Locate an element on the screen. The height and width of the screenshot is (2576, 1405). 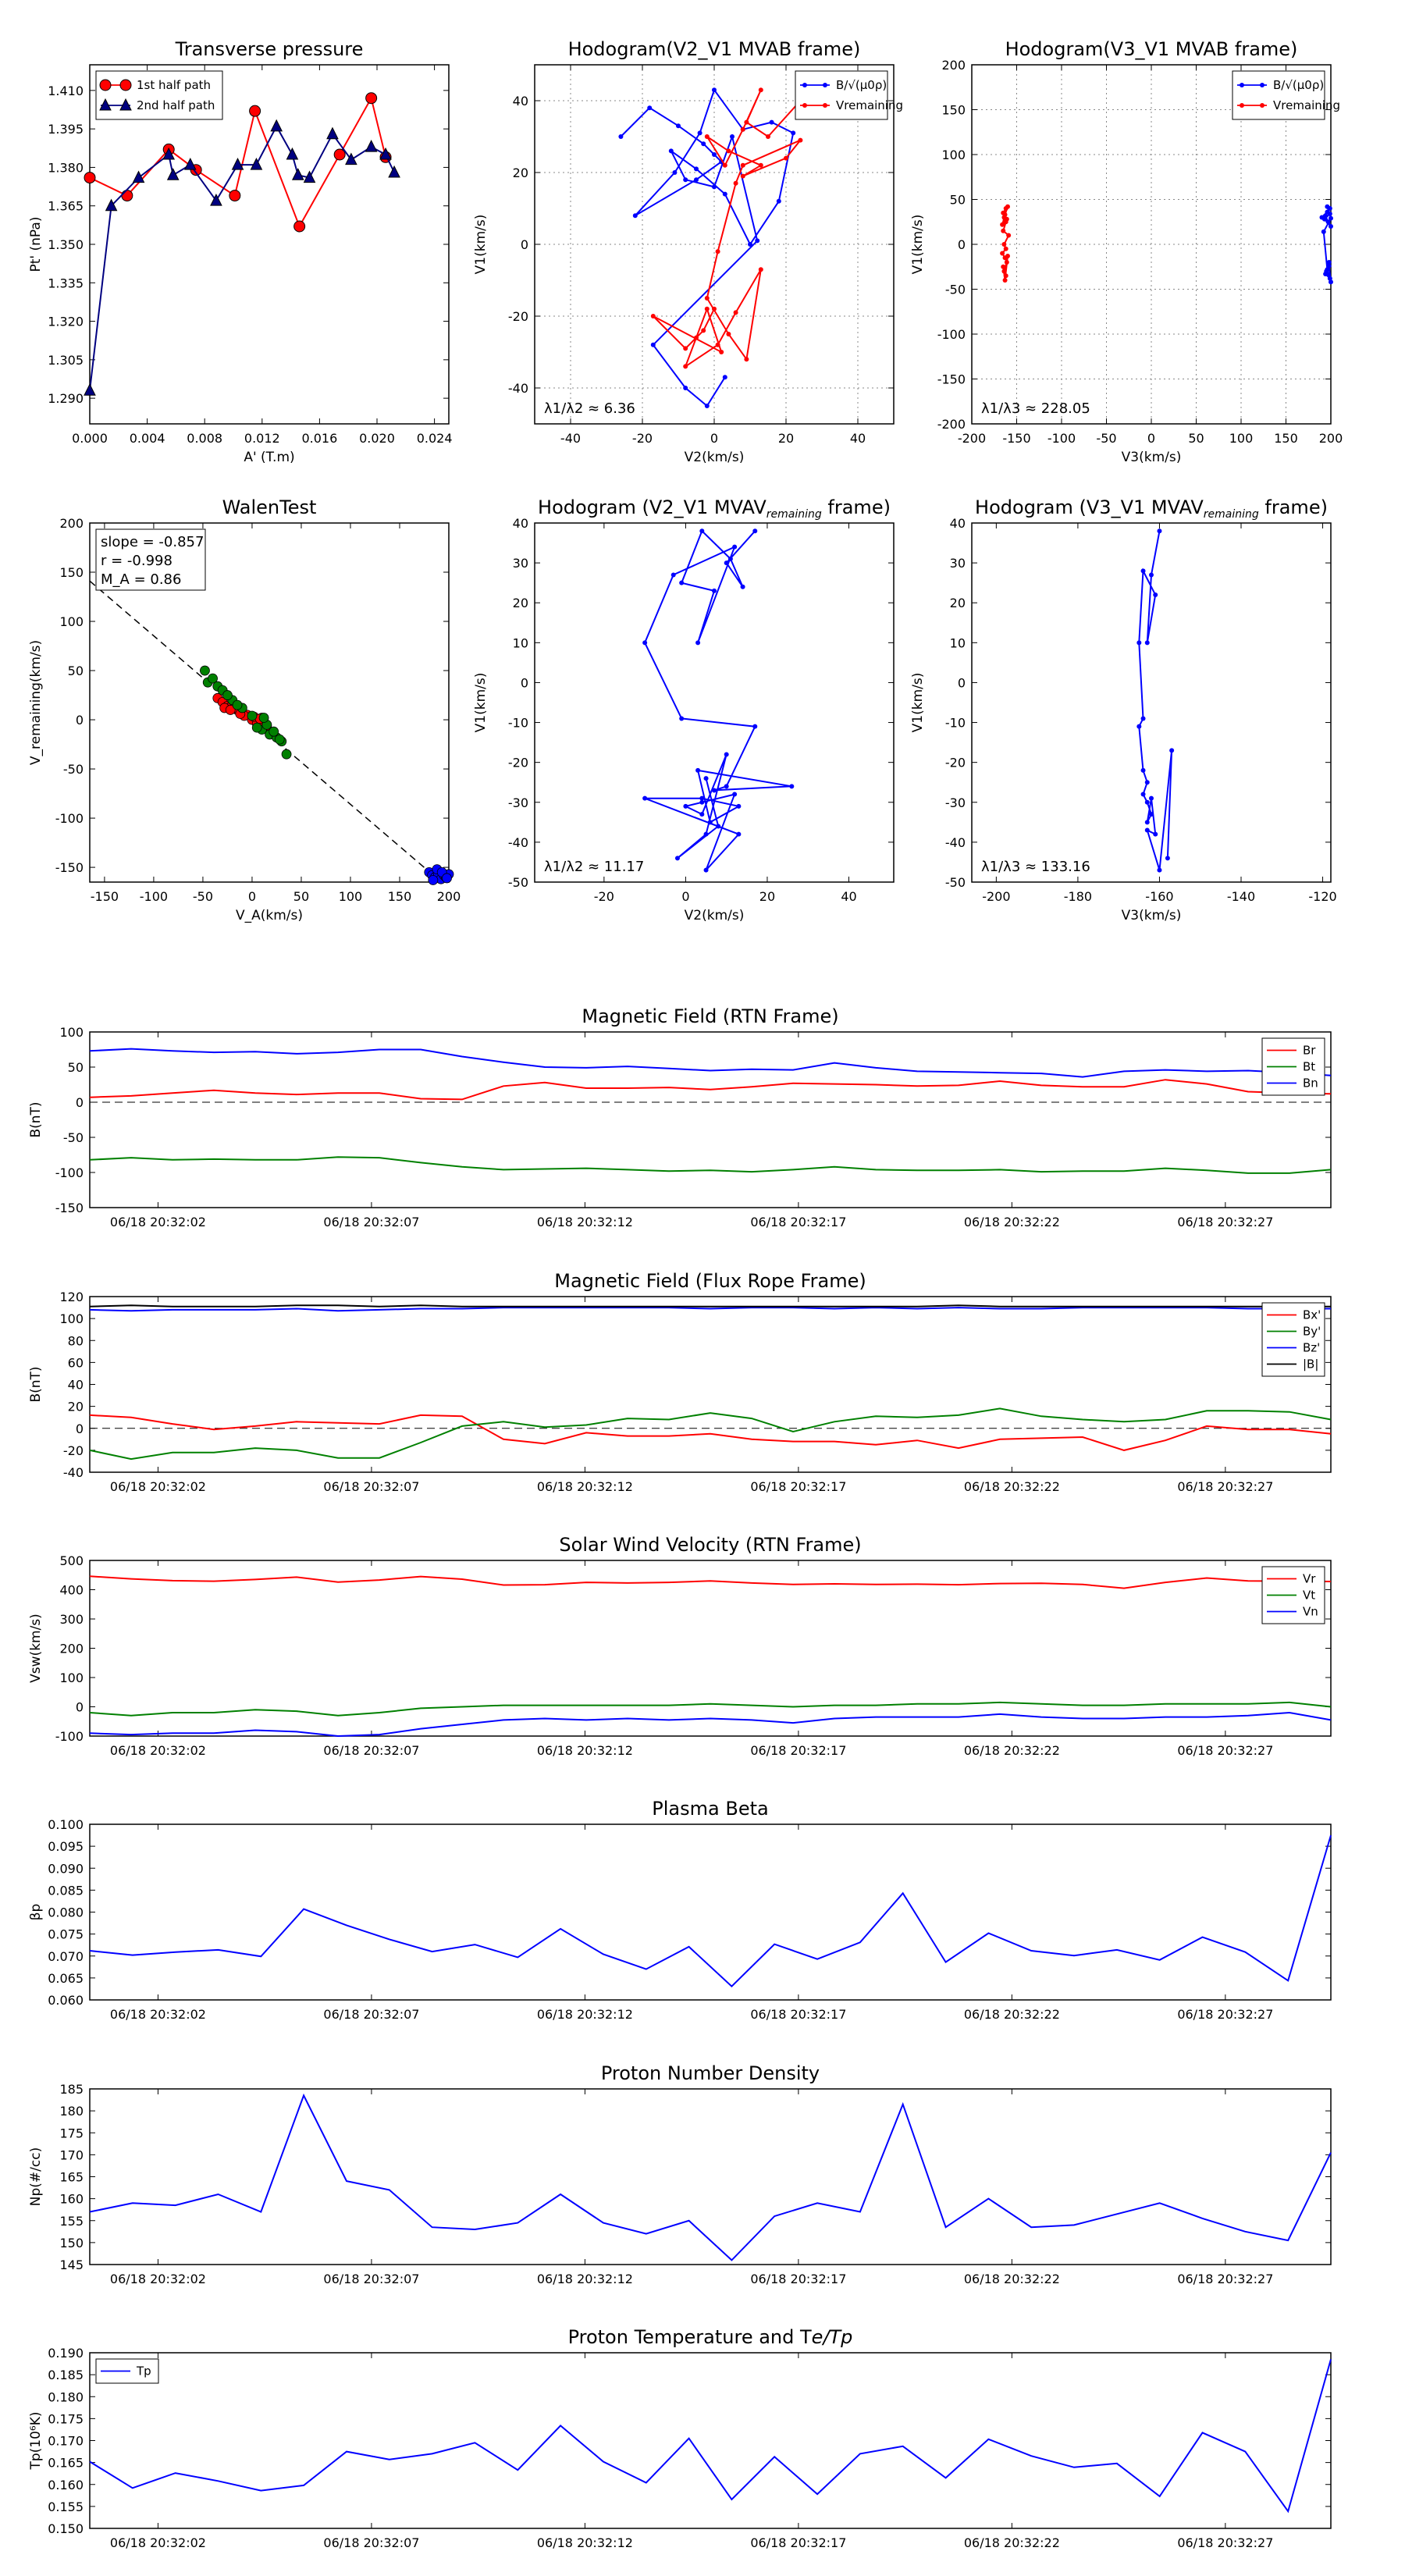
y-tick-label: 0 is located at coordinates (80, 1428).